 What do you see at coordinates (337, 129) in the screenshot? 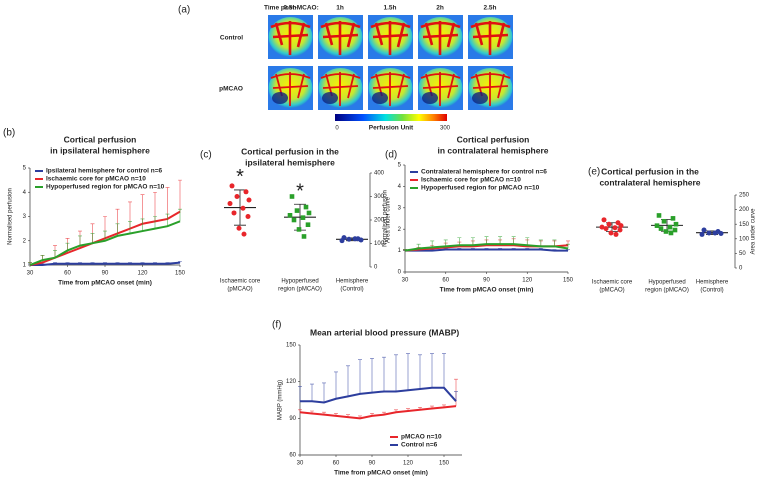
I see `colorbar-label: 0` at bounding box center [337, 129].